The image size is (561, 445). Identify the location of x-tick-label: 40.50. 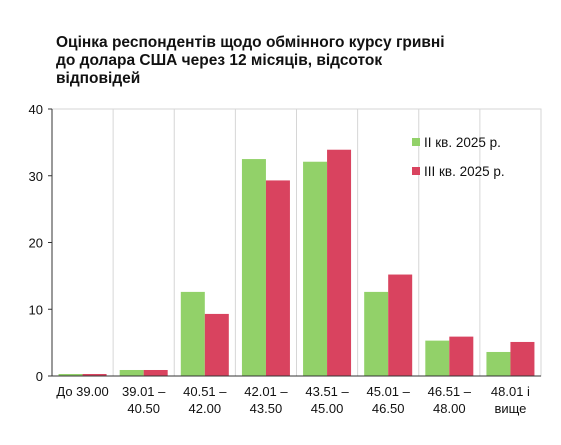
(143, 408).